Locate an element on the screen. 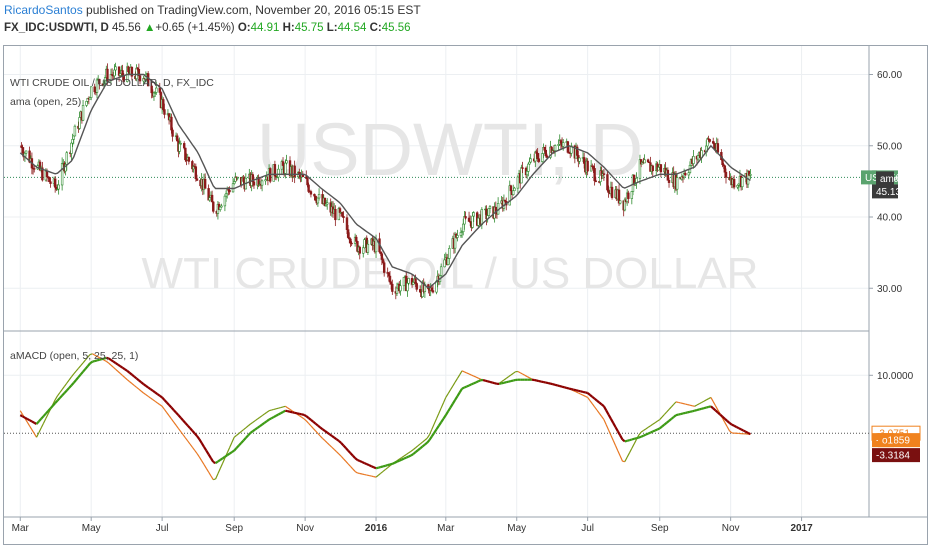 This screenshot has height=550, width=932. symbol-tag-bg is located at coordinates (869, 177).